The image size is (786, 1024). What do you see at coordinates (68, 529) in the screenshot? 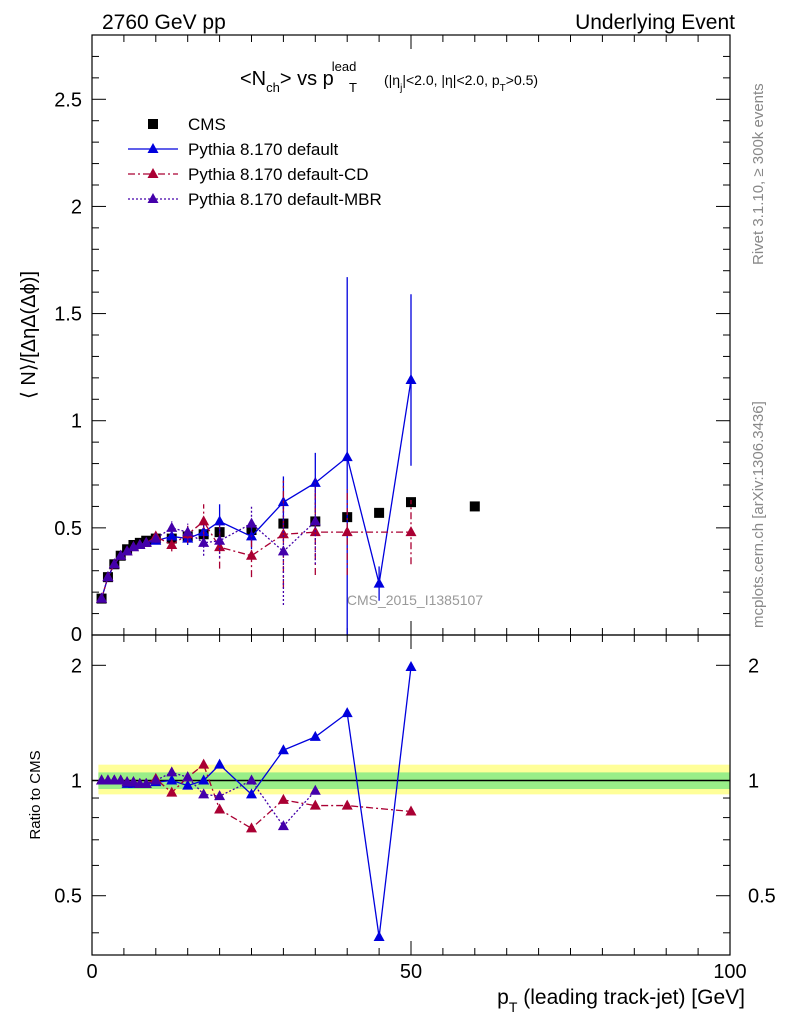
I see `y-tick-label: 0.5` at bounding box center [68, 529].